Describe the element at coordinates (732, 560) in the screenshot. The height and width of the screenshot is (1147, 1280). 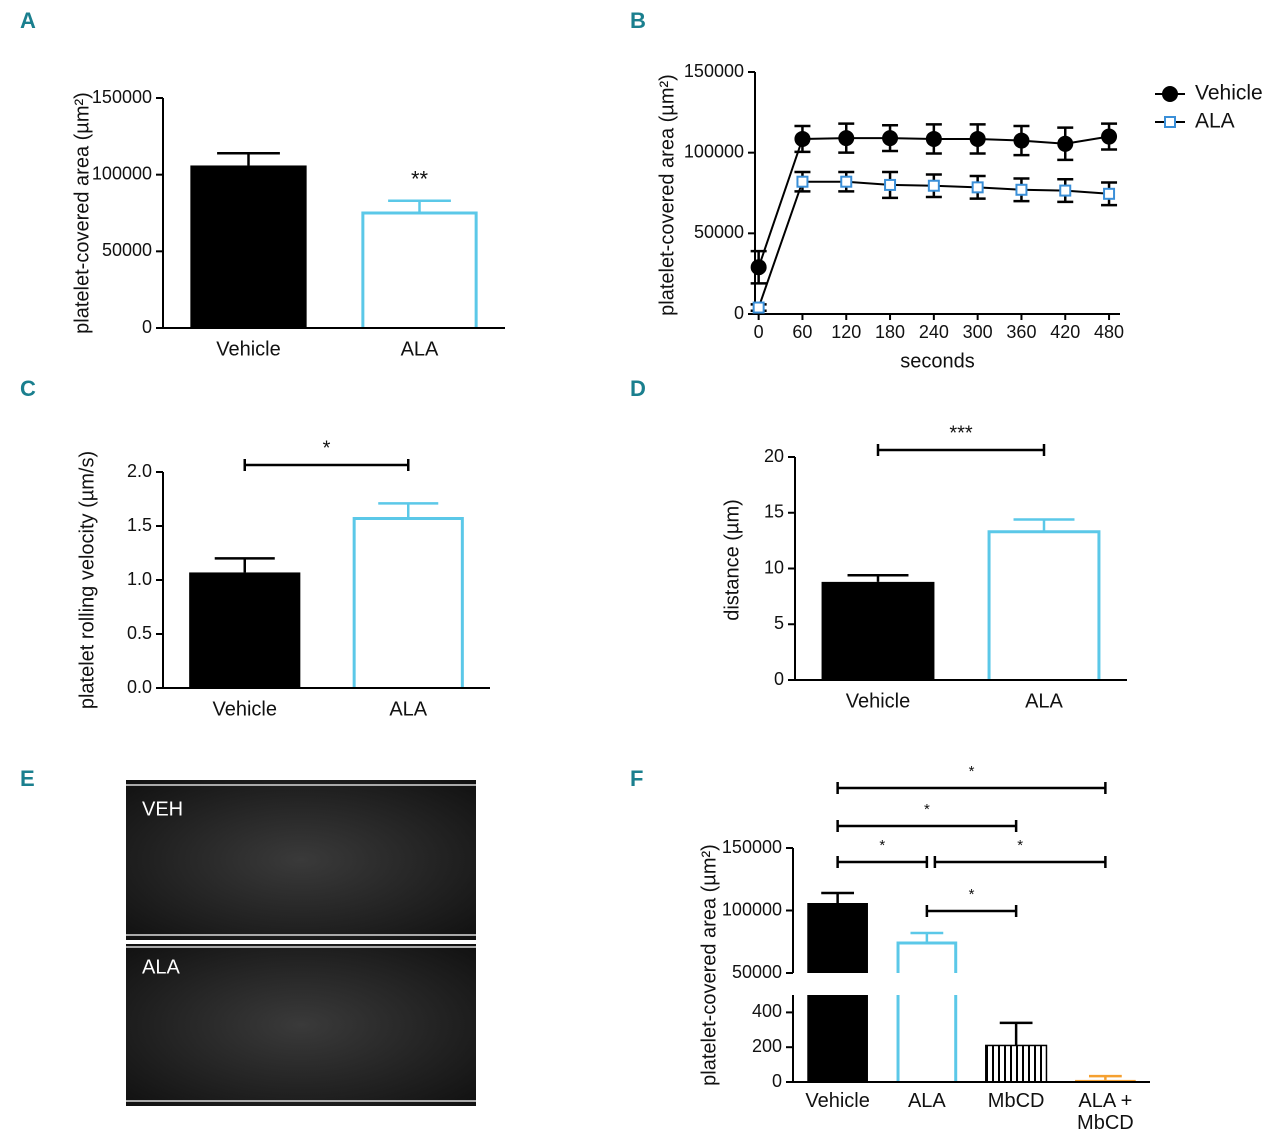
I see `y-axis-label: distance (µm)` at that location.